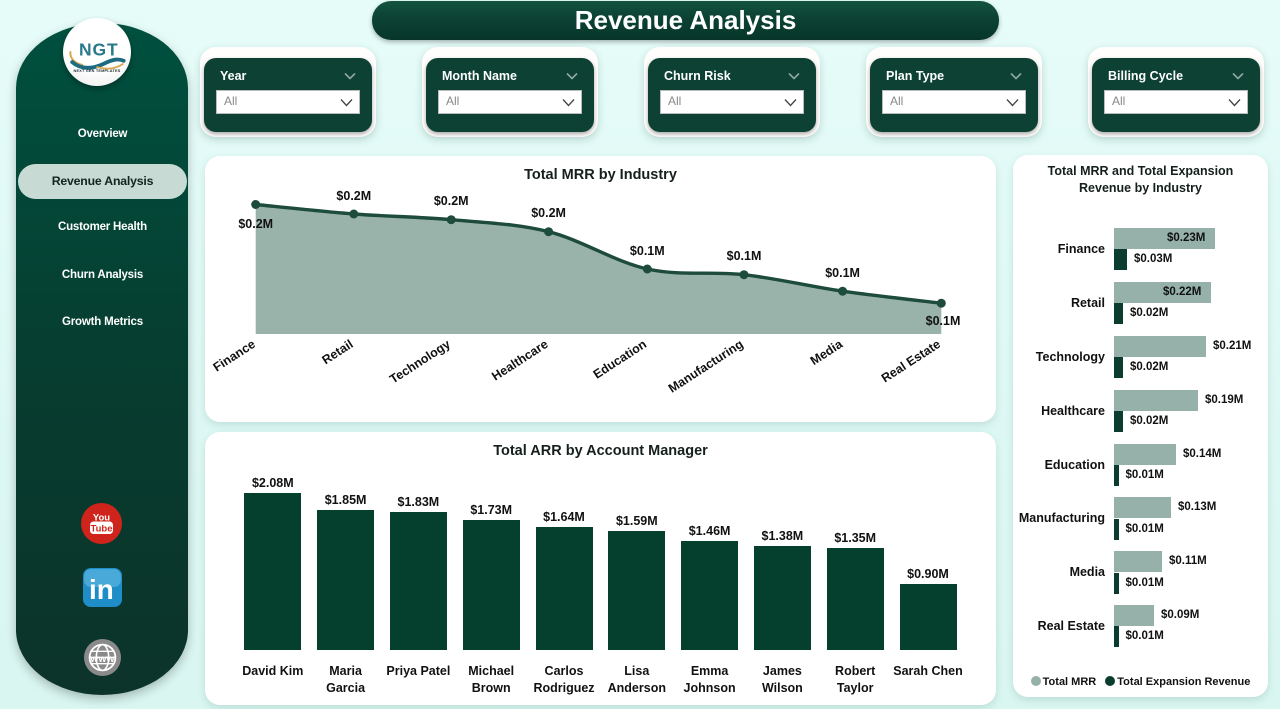 The width and height of the screenshot is (1280, 709). I want to click on svg-text: NEXT GEN TEMPLATES, so click(96, 71).